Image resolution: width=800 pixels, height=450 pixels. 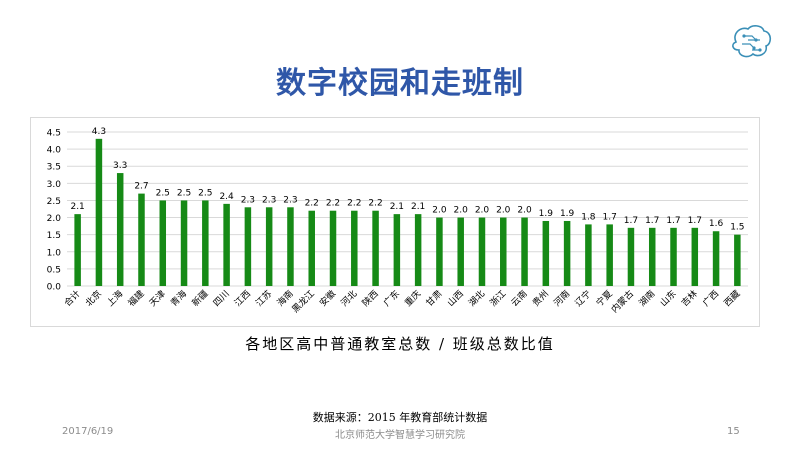 I want to click on category-label: 青海, so click(x=178, y=298).